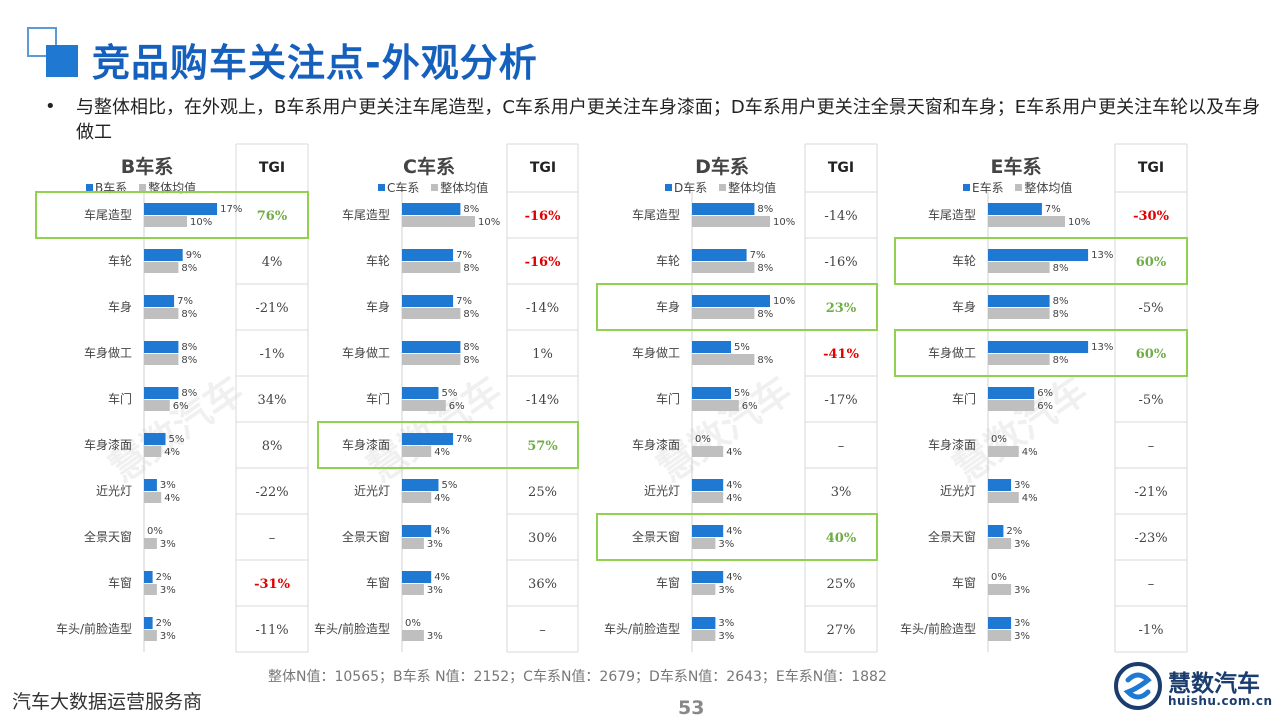  I want to click on legend-swatch-average, so click(435, 187).